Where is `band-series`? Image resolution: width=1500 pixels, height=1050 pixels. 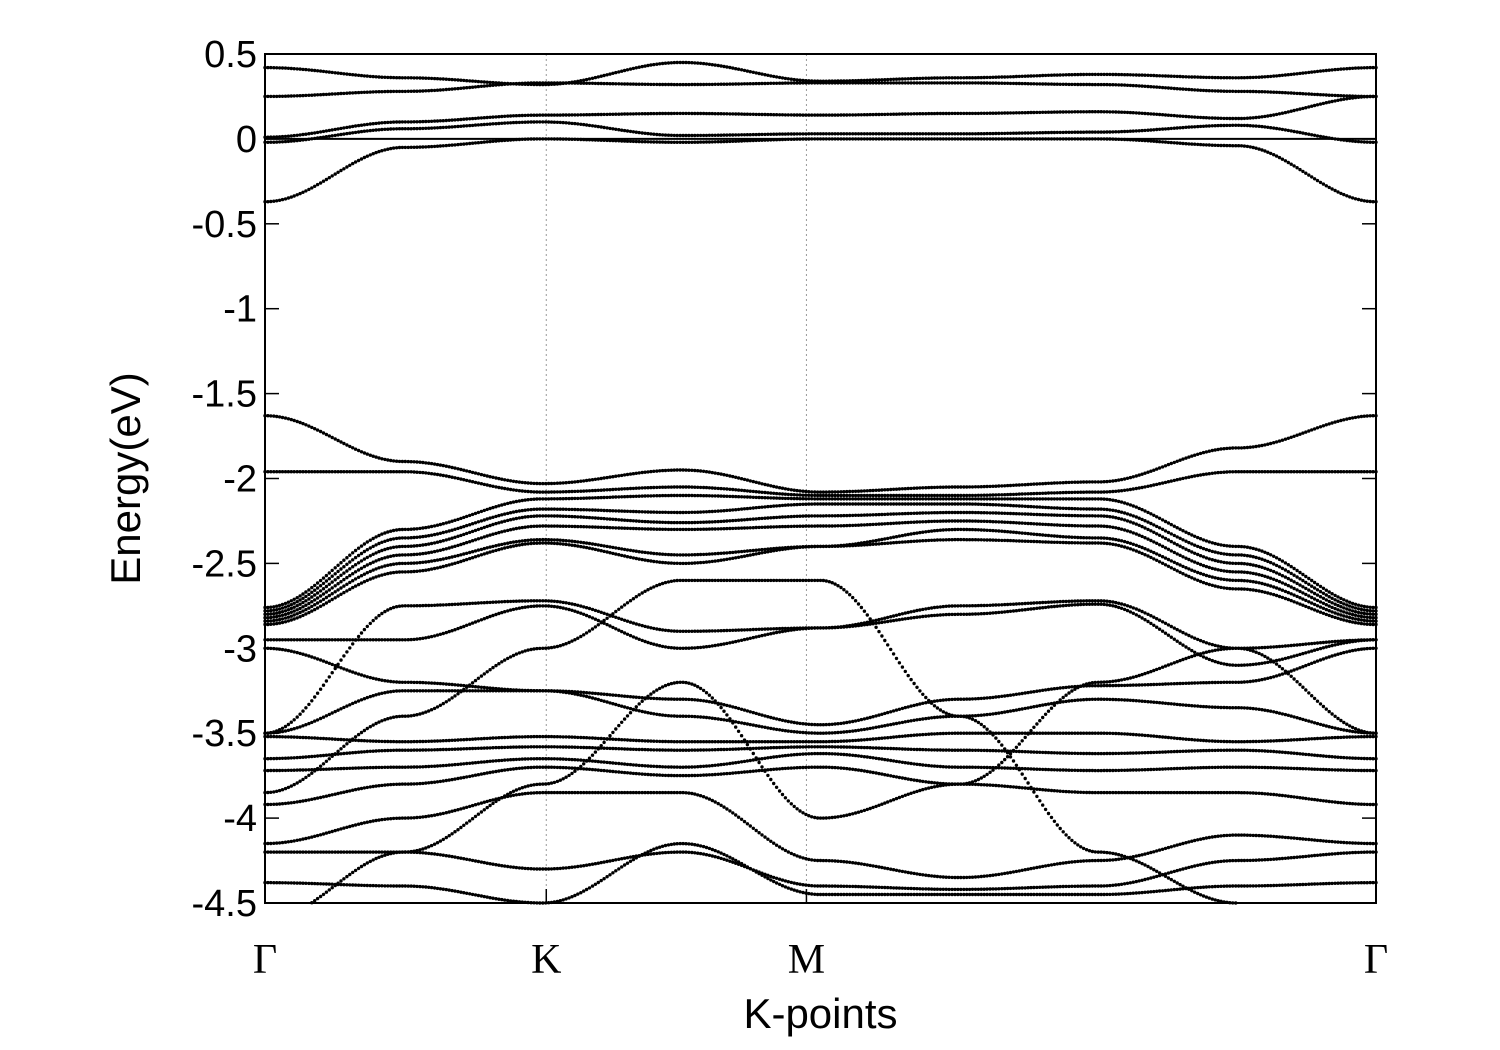
band-series is located at coordinates (820, 551).